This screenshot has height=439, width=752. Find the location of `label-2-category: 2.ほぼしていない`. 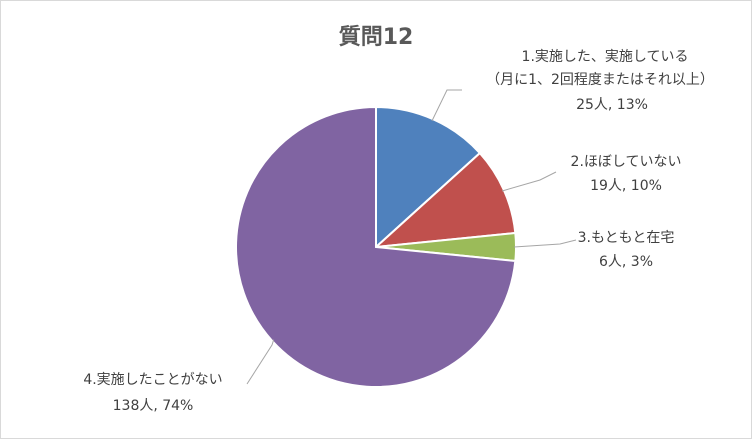

label-2-category: 2.ほぼしていない is located at coordinates (626, 162).